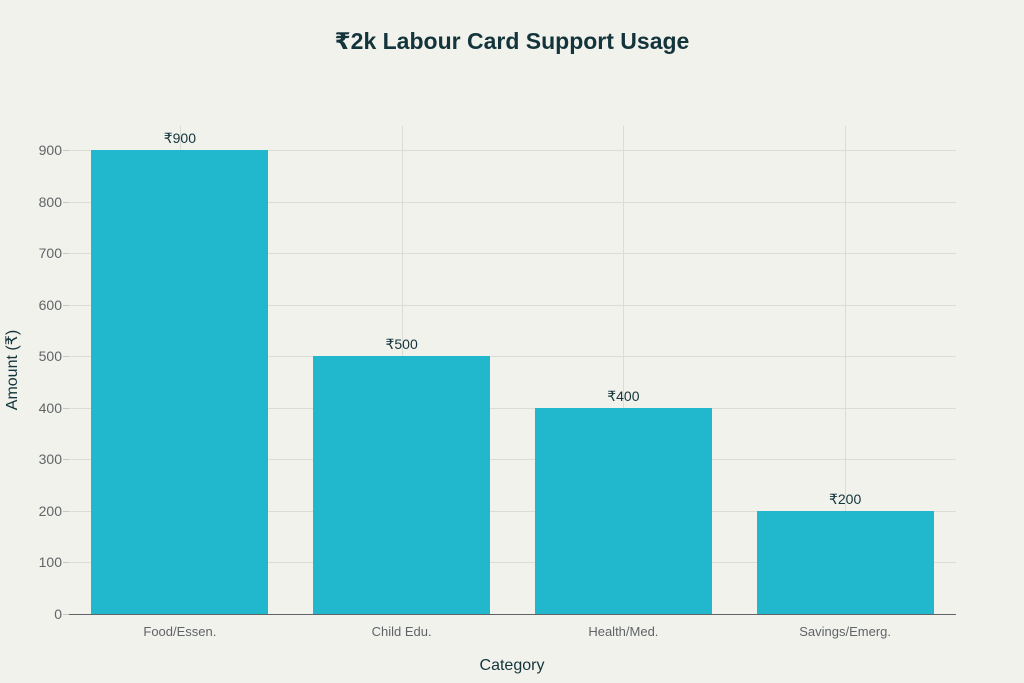  I want to click on y-tick-label: 400, so click(50, 407).